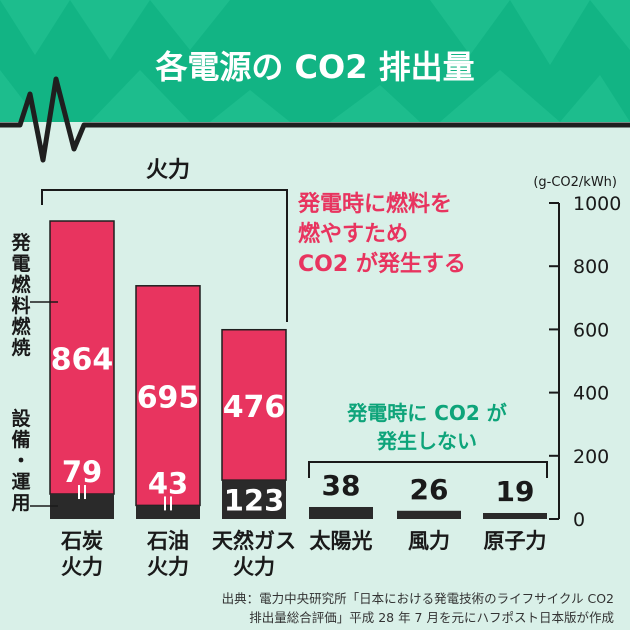 The height and width of the screenshot is (630, 630). I want to click on y-tick-label: 400, so click(591, 394).